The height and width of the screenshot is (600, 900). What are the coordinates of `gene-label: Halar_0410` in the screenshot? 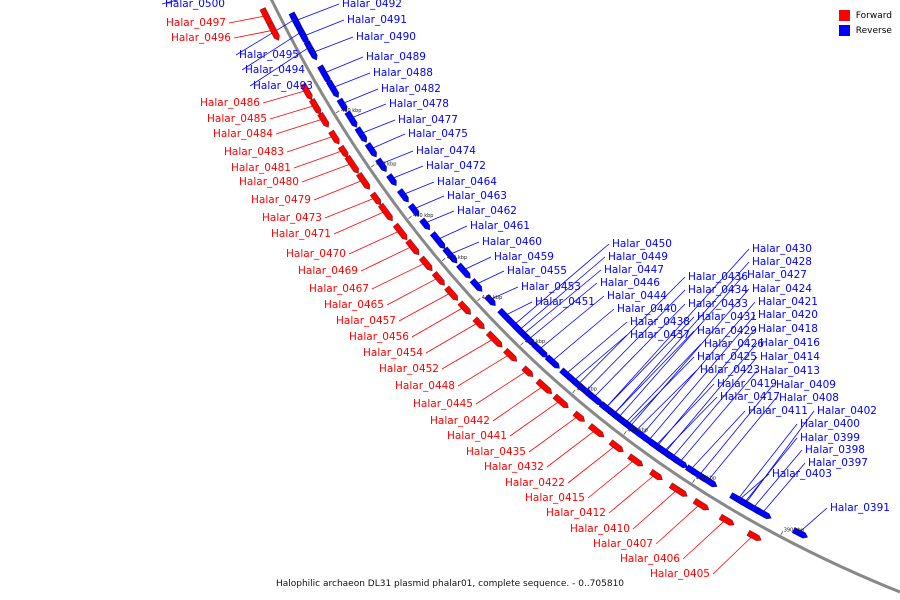 It's located at (600, 529).